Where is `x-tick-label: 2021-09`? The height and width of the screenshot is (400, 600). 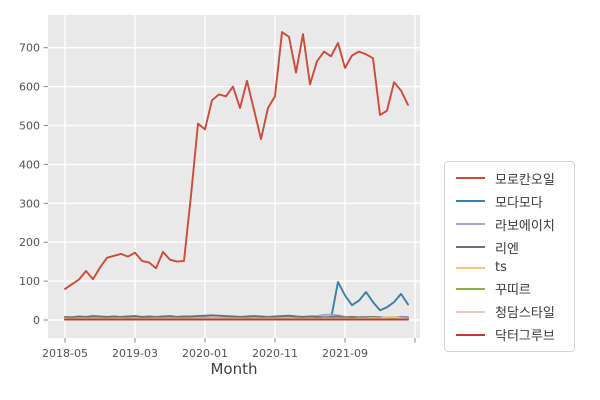 x-tick-label: 2021-09 is located at coordinates (345, 353).